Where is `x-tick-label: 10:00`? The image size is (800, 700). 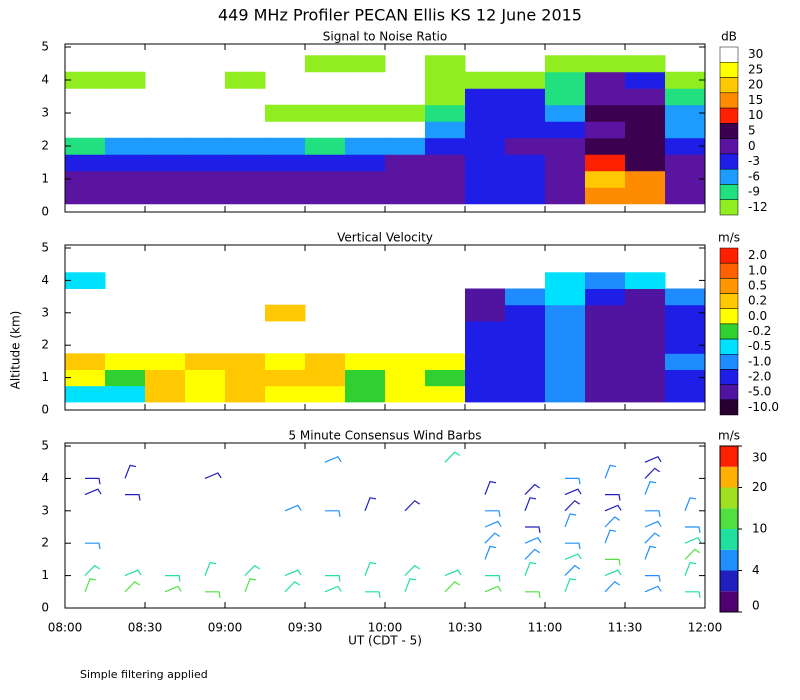
x-tick-label: 10:00 is located at coordinates (385, 628).